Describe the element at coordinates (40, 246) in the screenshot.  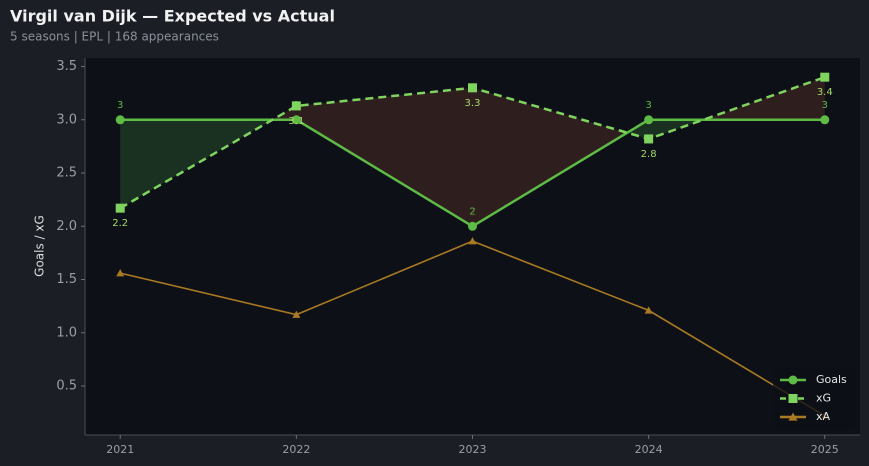
I see `y-axis-label: Goals / xG` at that location.